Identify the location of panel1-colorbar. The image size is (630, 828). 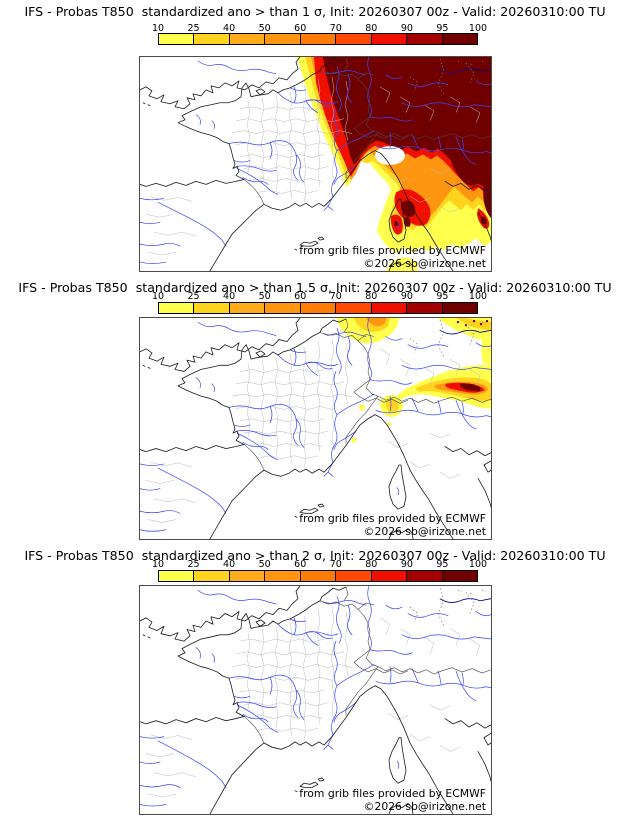
(318, 39).